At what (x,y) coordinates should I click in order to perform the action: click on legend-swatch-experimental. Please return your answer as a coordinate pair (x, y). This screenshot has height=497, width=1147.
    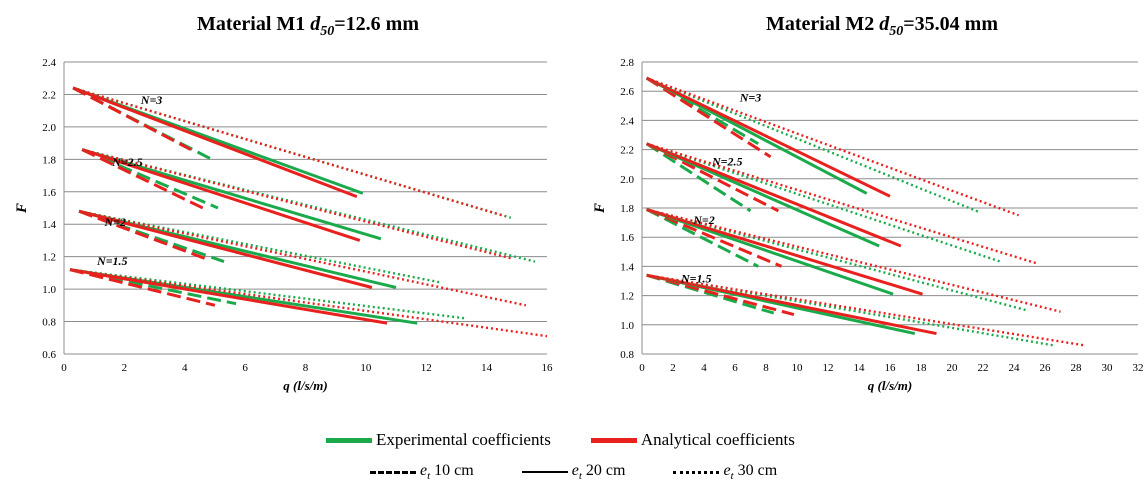
    Looking at the image, I should click on (349, 440).